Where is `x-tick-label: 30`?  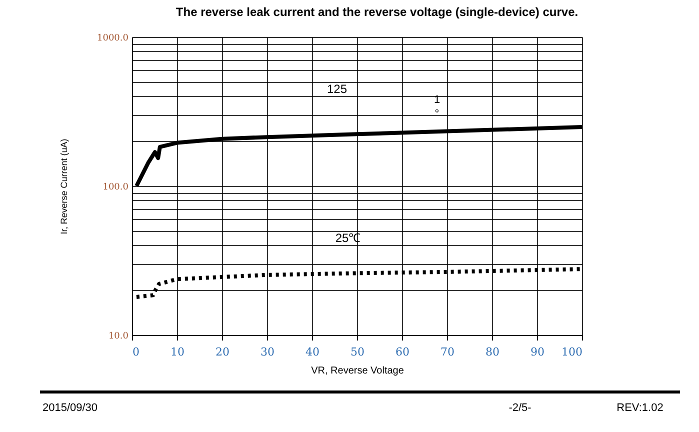 x-tick-label: 30 is located at coordinates (267, 352).